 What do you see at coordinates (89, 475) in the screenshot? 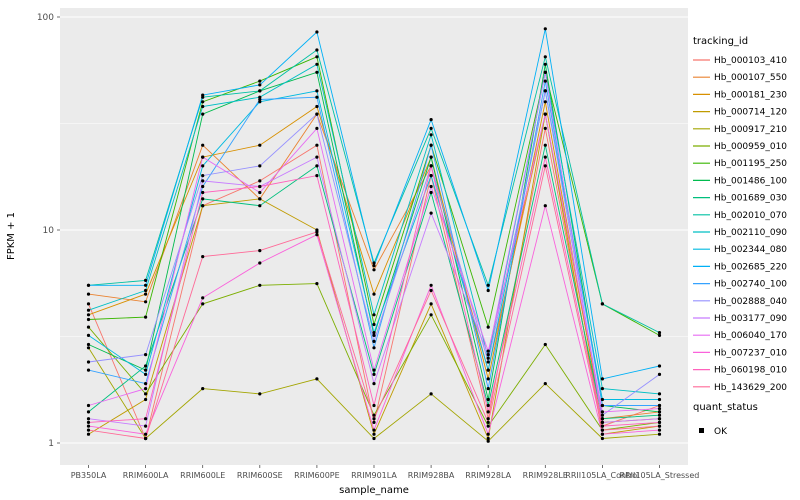
I see `x-tick-label: PB350LA` at bounding box center [89, 475].